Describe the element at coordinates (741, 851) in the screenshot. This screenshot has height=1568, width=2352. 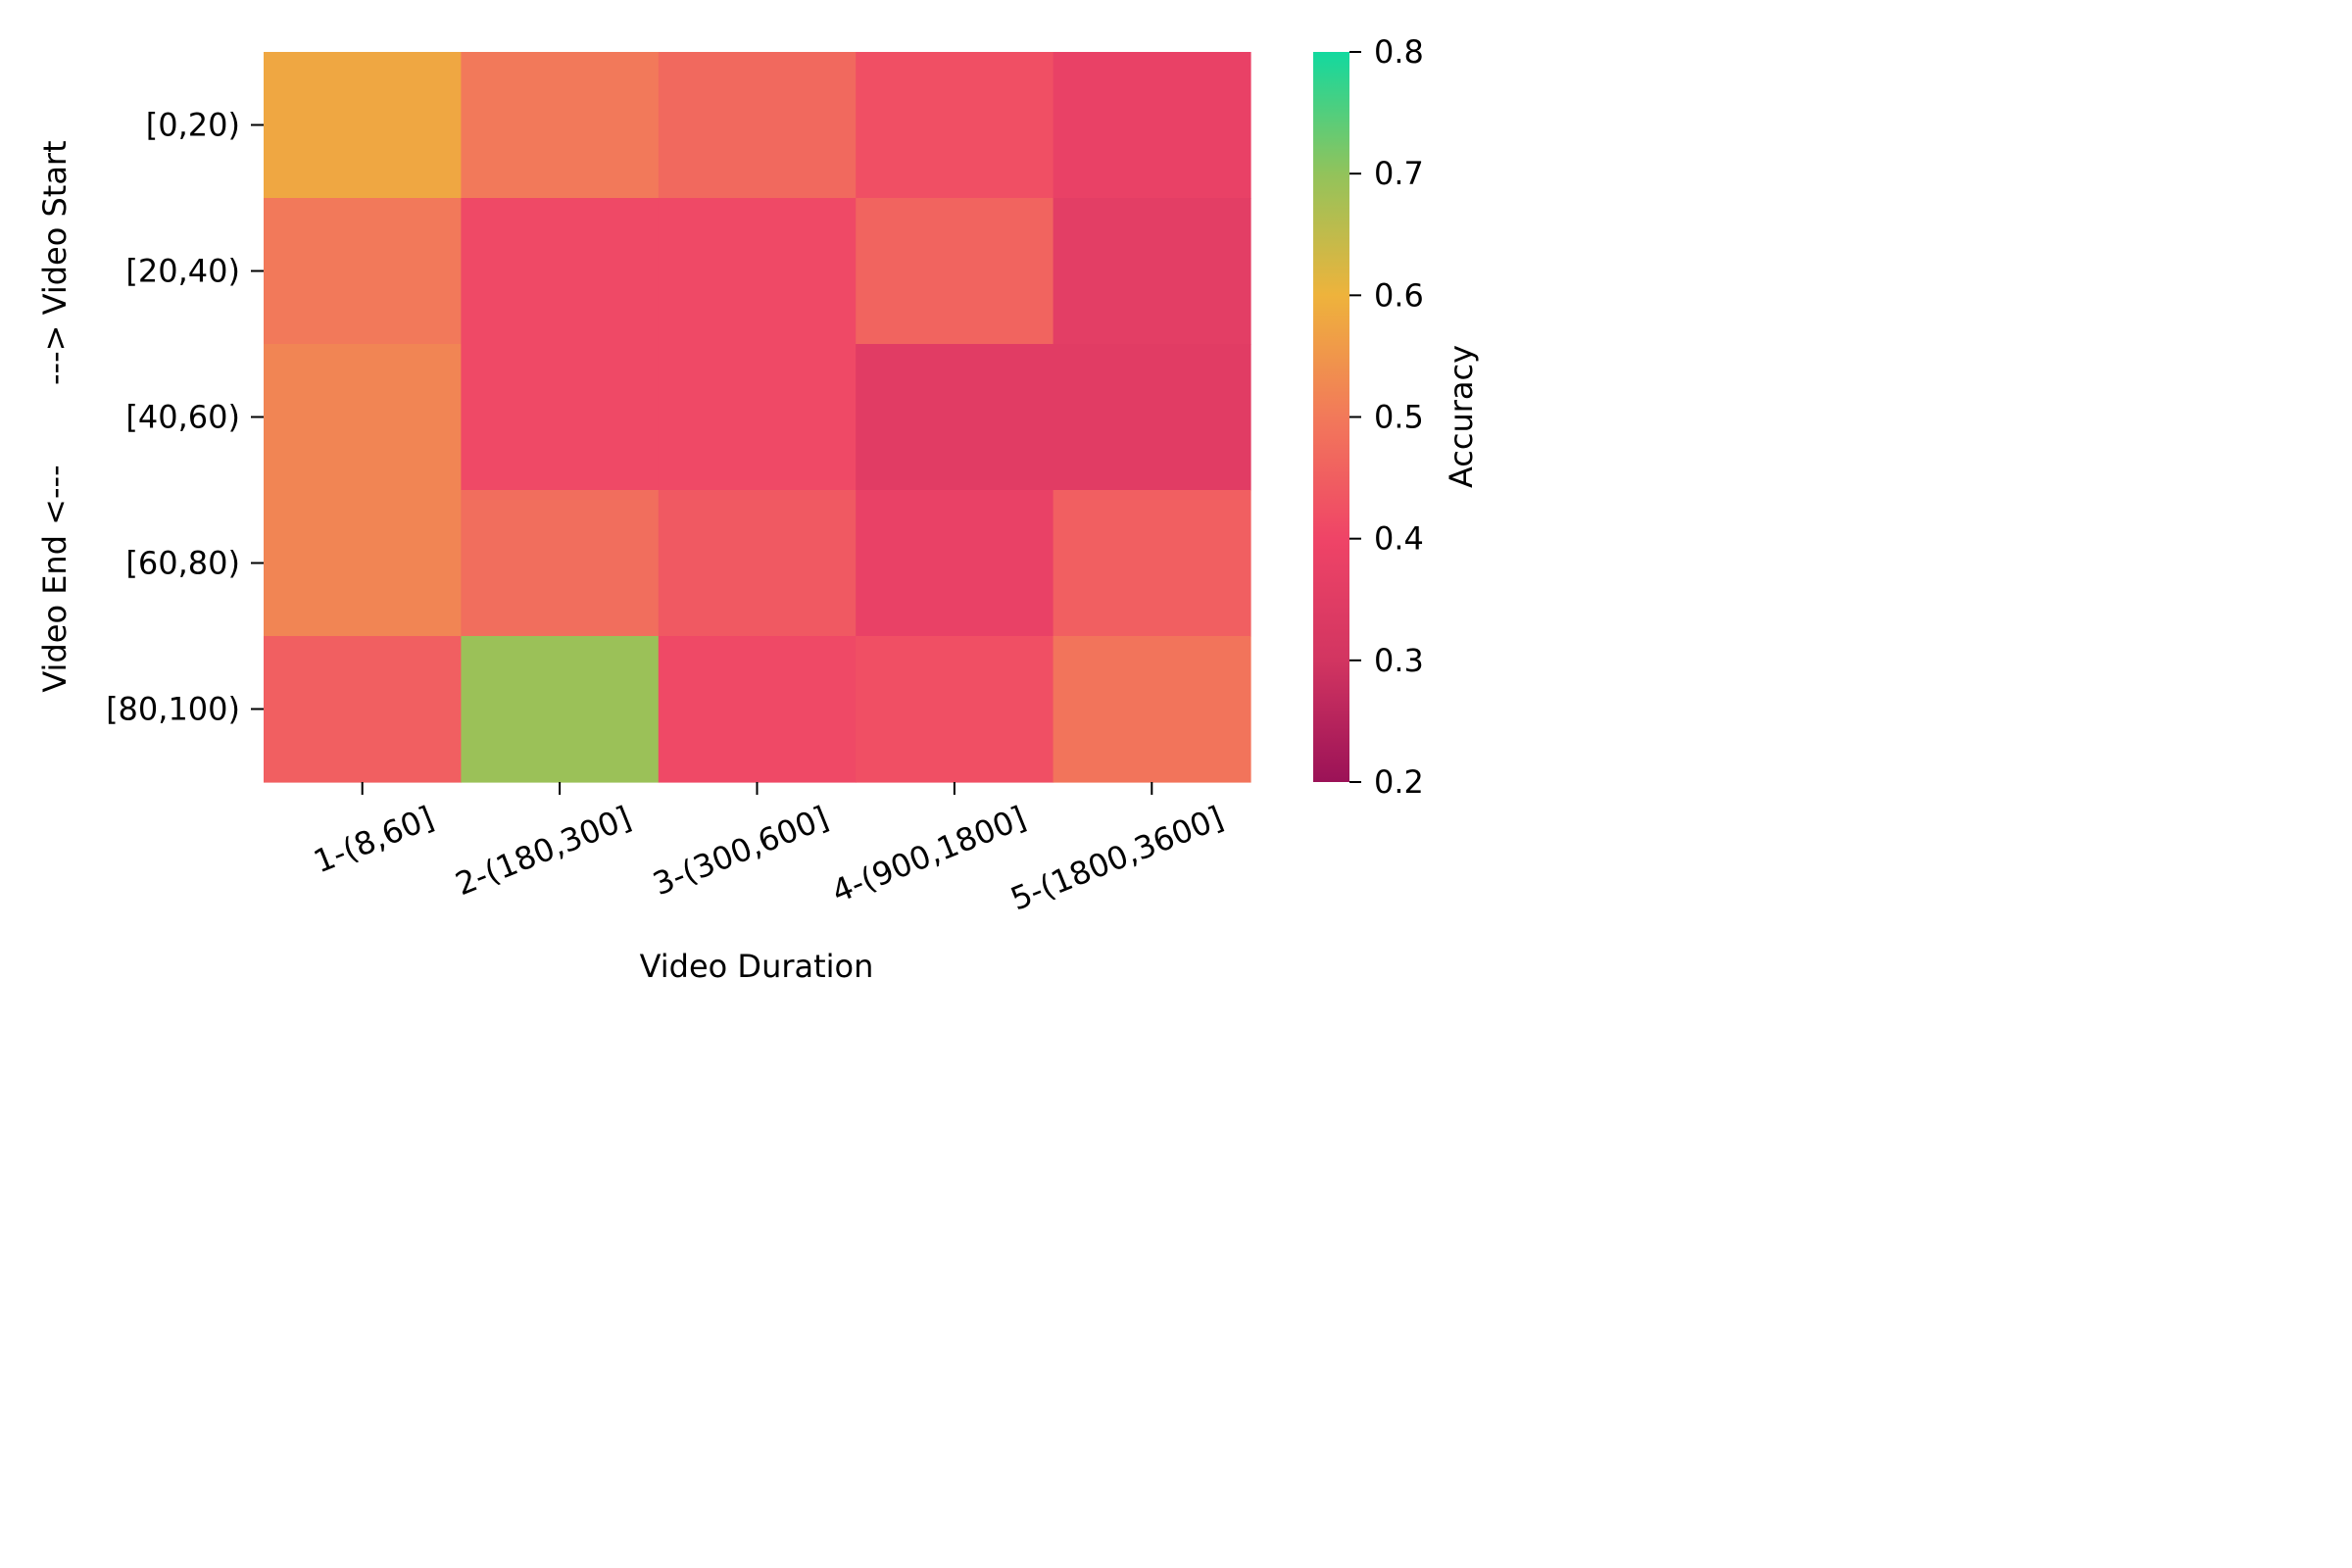
I see `x-tick-label: 3-(300,600]` at that location.